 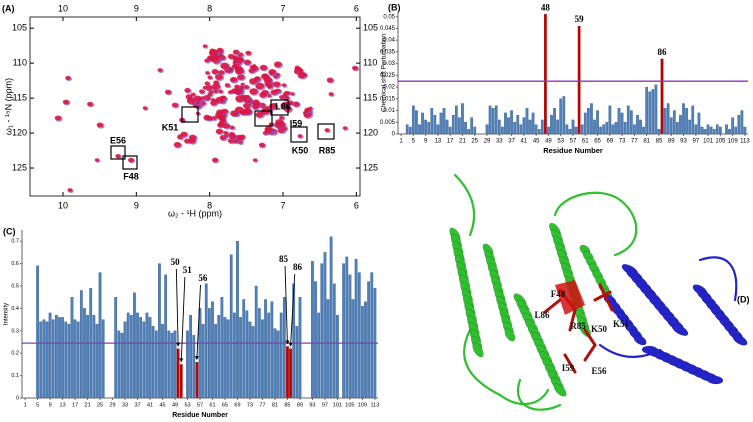 What do you see at coordinates (19, 132) in the screenshot?
I see `y-tick-label: 120` at bounding box center [19, 132].